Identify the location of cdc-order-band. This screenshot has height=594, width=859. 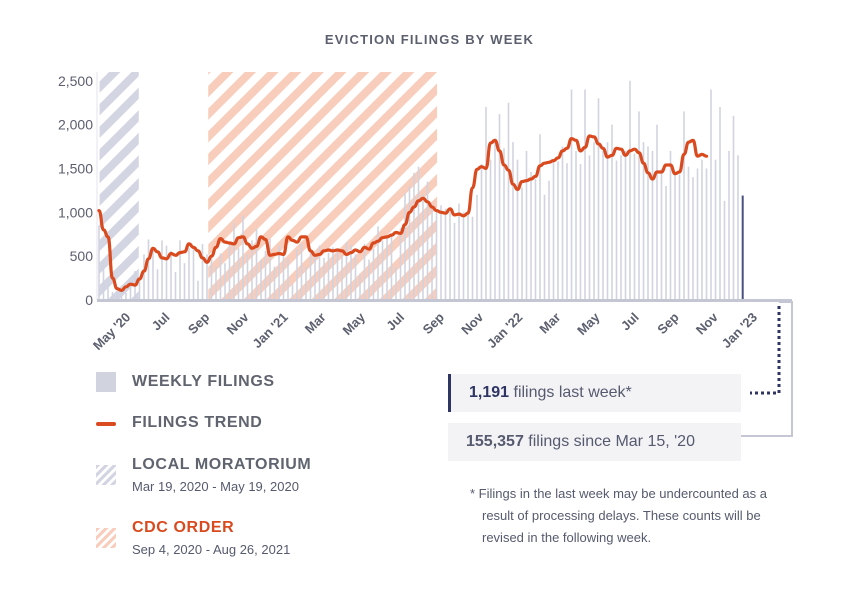
(323, 186).